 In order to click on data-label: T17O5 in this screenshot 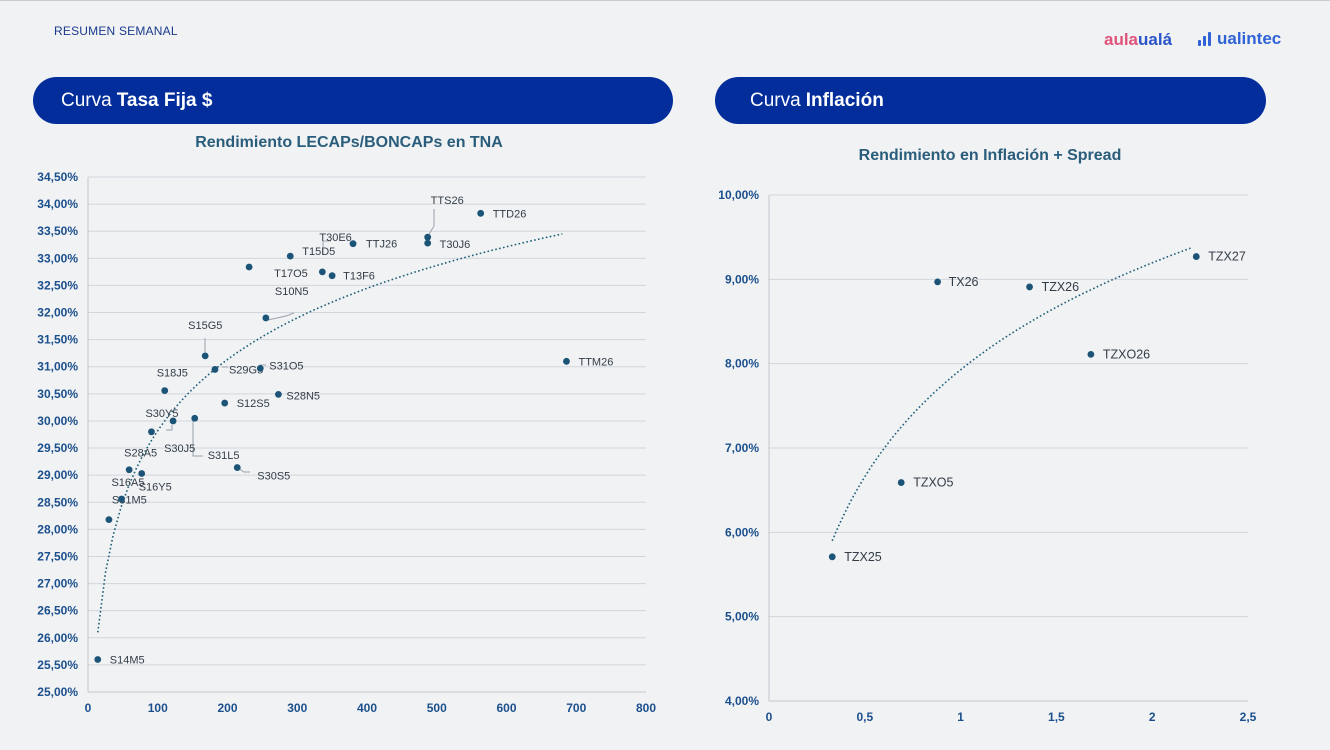, I will do `click(291, 274)`.